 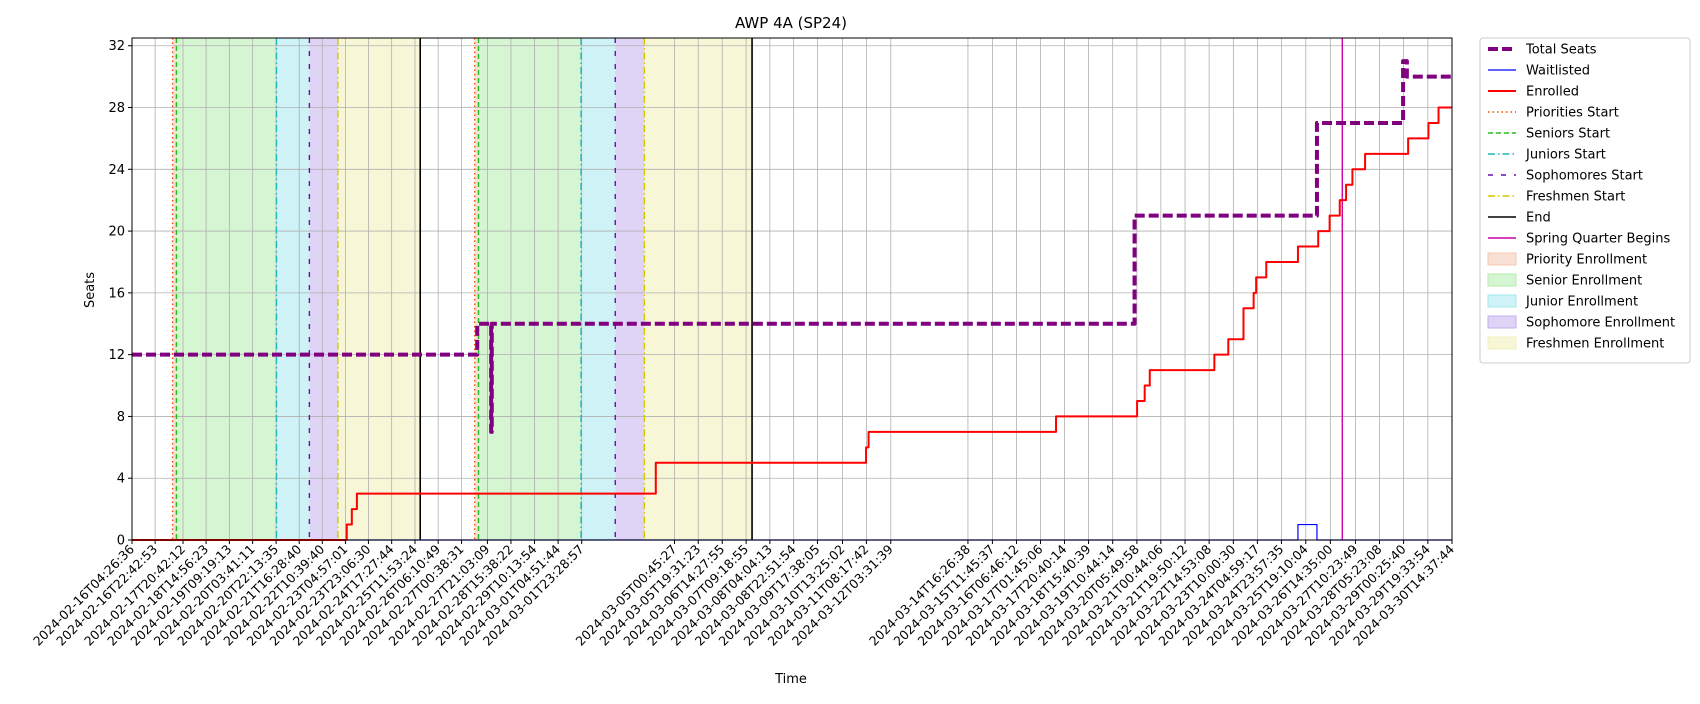 I want to click on legend-label: Priority Enrollment, so click(x=1586, y=260).